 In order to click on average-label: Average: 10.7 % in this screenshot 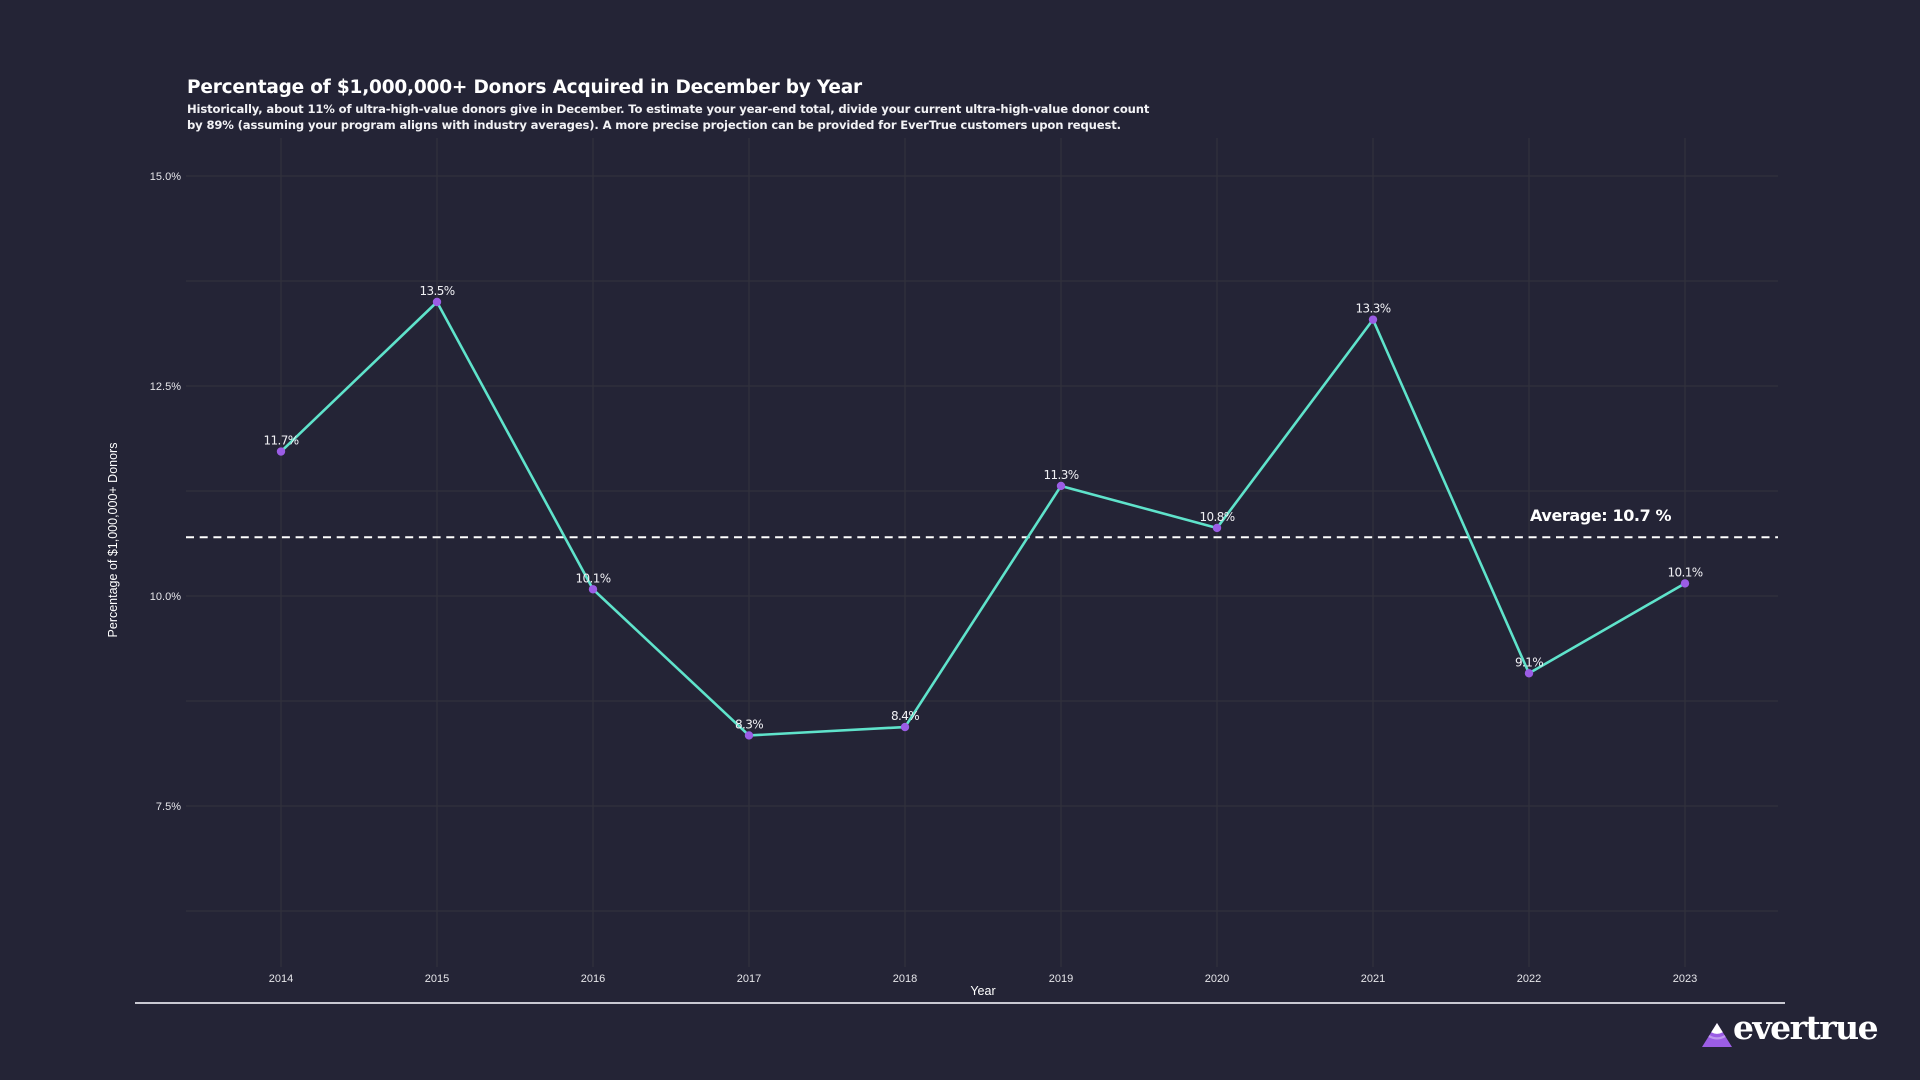, I will do `click(1601, 515)`.